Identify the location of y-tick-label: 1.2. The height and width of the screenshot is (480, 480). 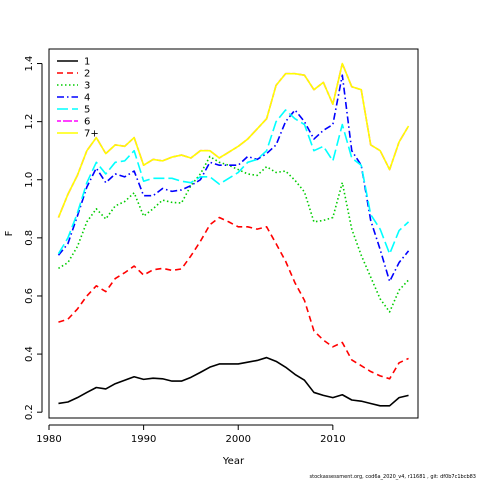
(29, 122).